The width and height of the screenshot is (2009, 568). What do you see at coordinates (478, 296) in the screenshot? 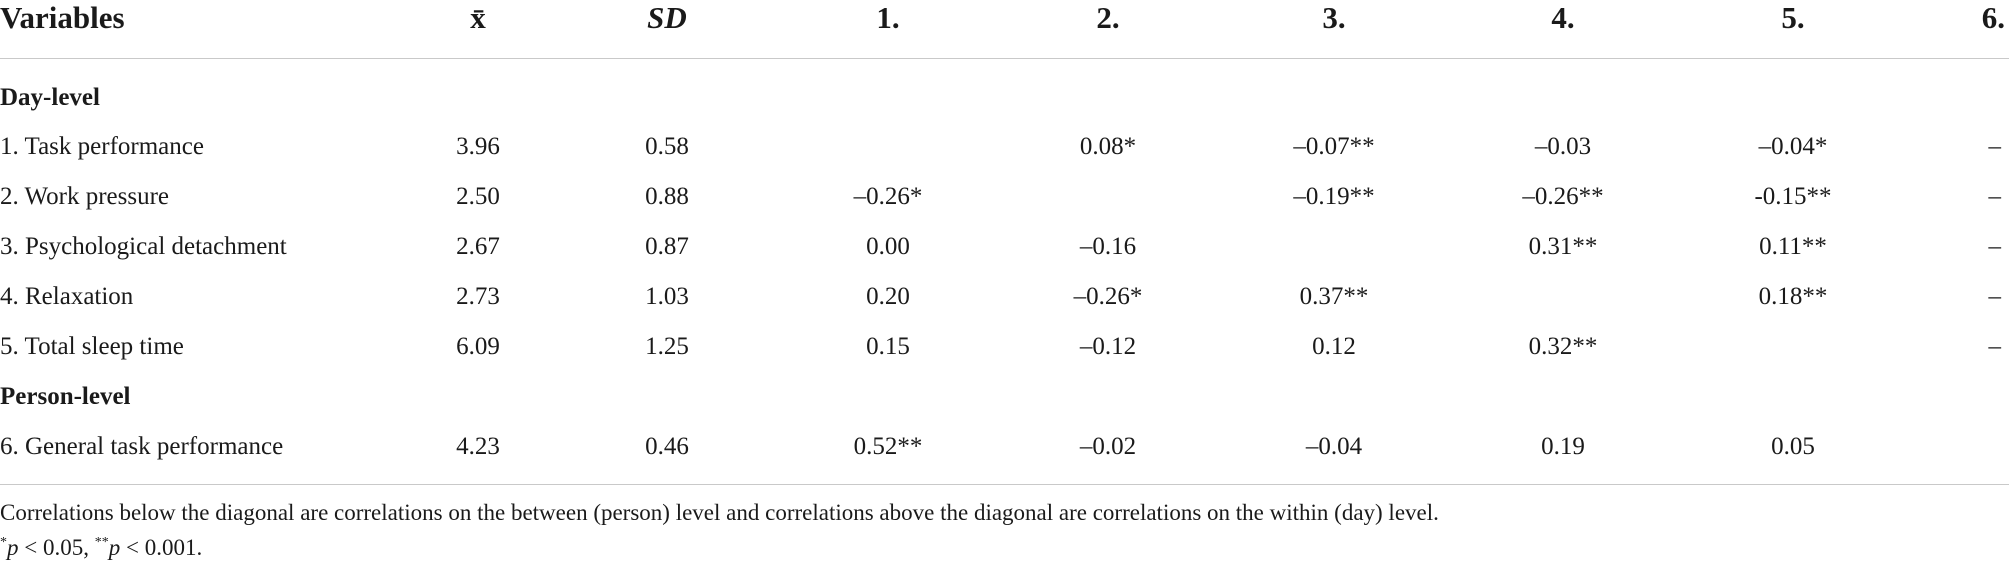
I see `row-mean: 2.73` at bounding box center [478, 296].